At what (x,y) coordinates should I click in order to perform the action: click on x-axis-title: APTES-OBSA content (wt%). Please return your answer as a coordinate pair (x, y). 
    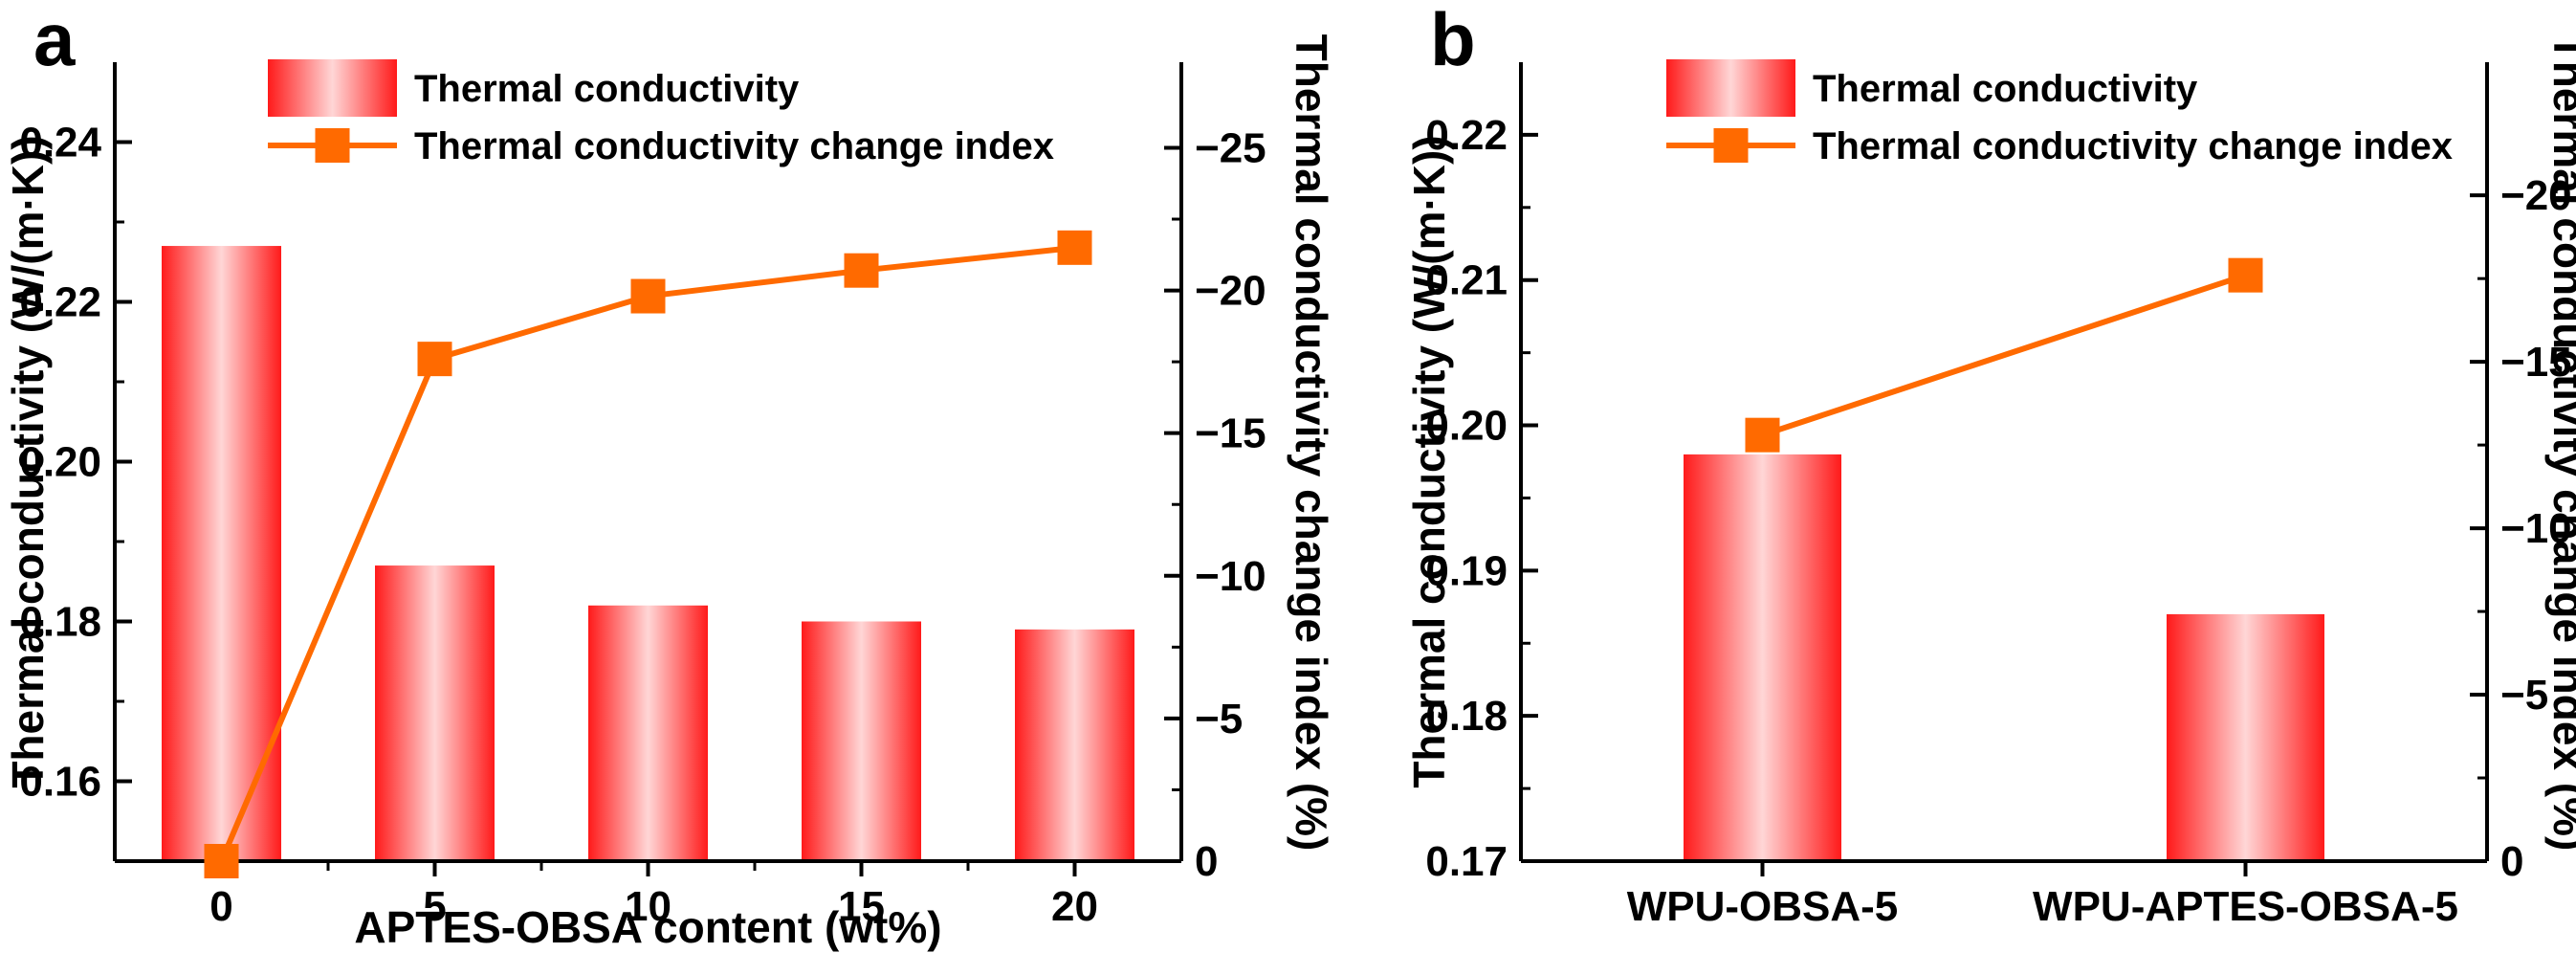
    Looking at the image, I should click on (647, 927).